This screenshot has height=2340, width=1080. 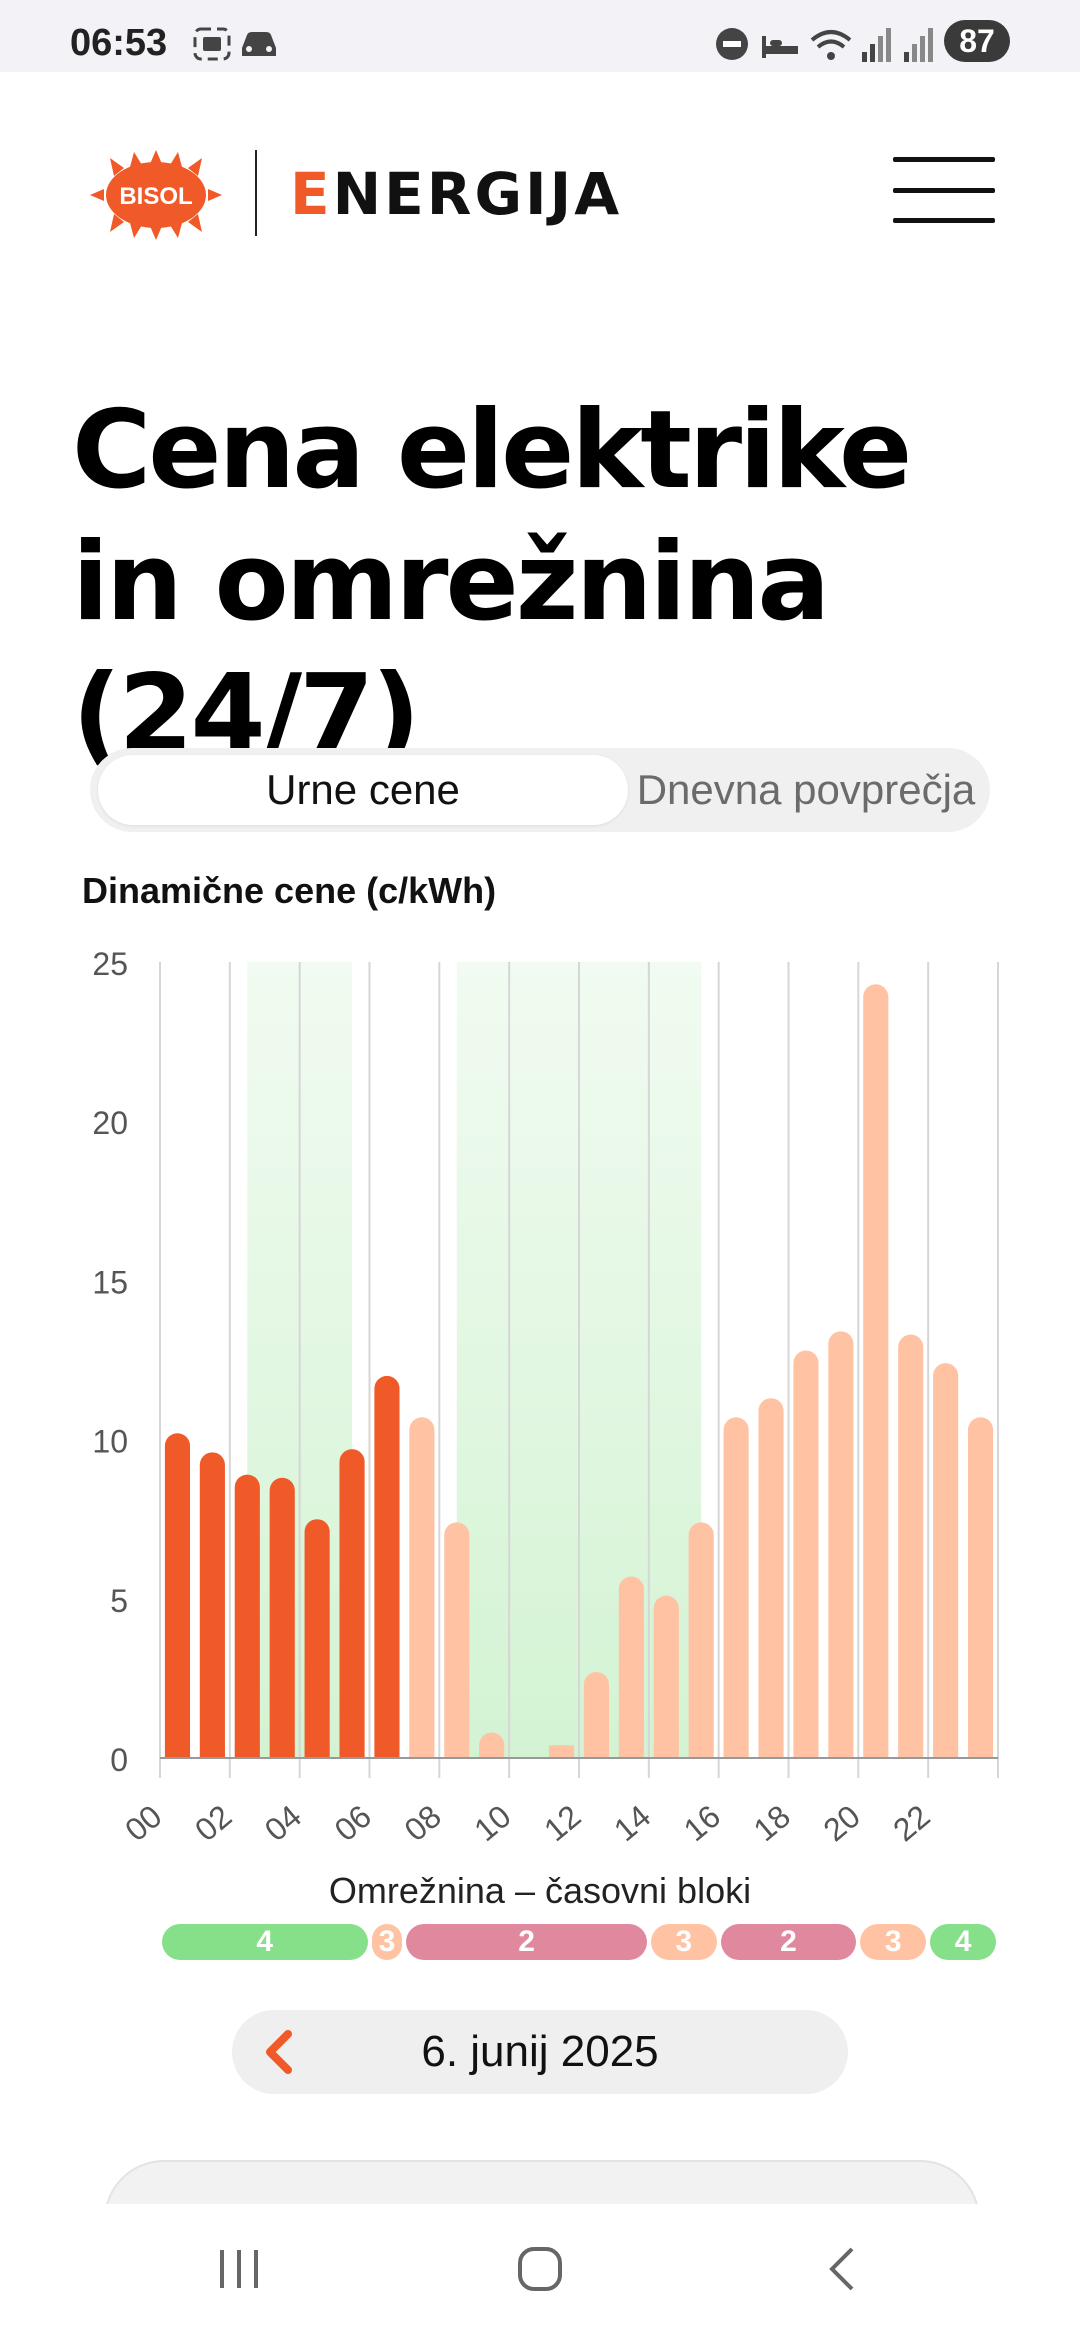 I want to click on x-tick-label: 20, so click(x=841, y=1823).